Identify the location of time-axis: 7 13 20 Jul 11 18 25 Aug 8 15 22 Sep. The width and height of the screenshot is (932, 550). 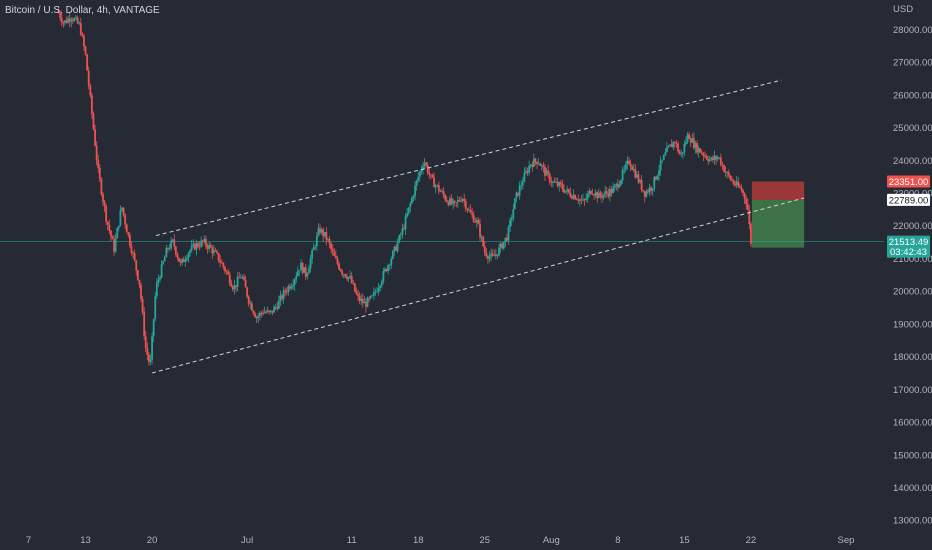
(440, 540).